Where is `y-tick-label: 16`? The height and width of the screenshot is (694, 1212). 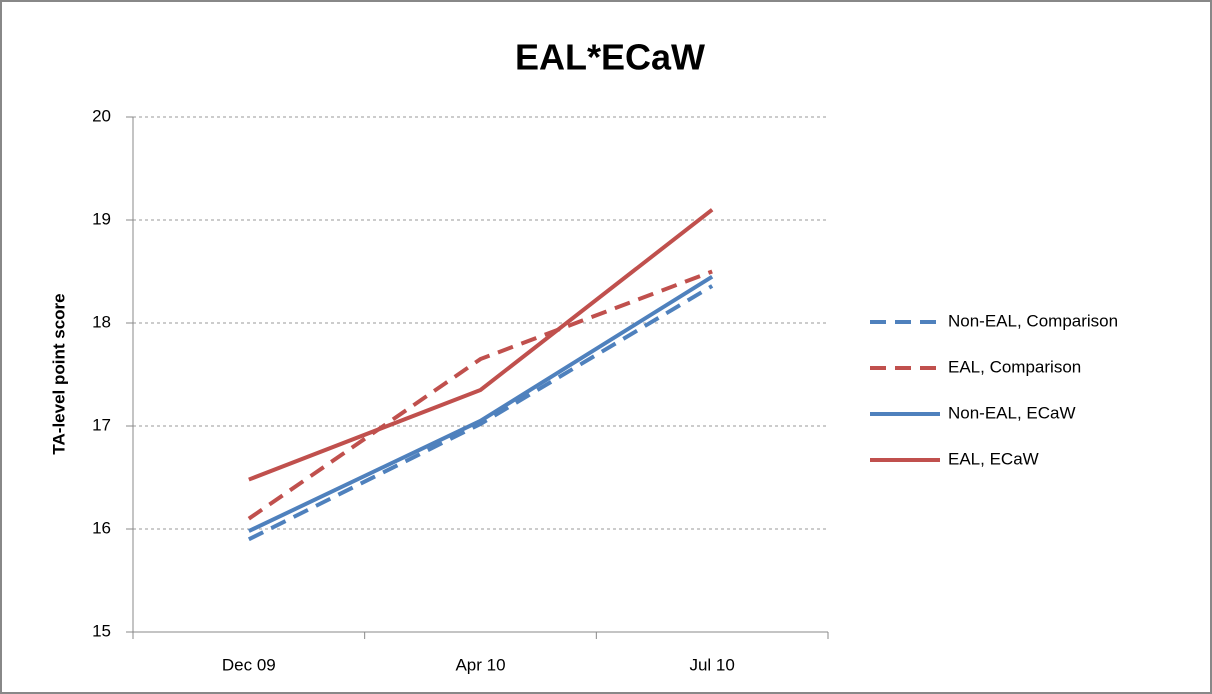 y-tick-label: 16 is located at coordinates (101, 527).